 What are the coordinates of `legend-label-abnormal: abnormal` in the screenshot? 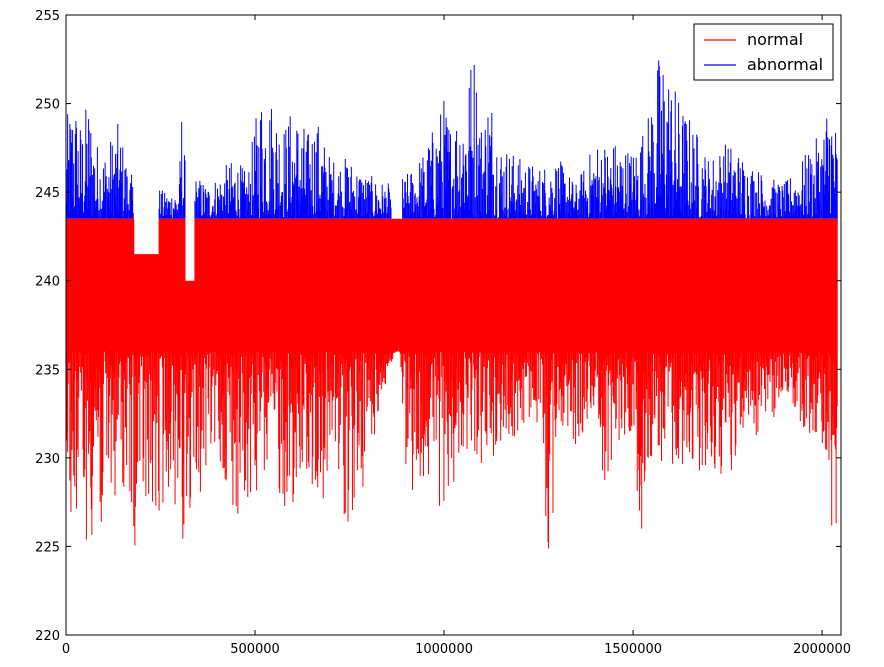 It's located at (785, 64).